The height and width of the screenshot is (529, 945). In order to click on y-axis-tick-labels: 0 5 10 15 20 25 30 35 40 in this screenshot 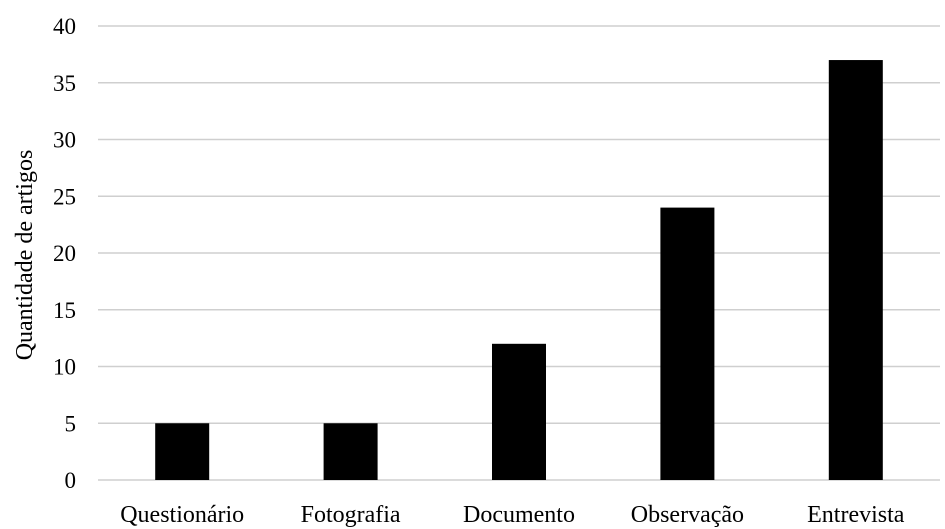, I will do `click(64, 253)`.